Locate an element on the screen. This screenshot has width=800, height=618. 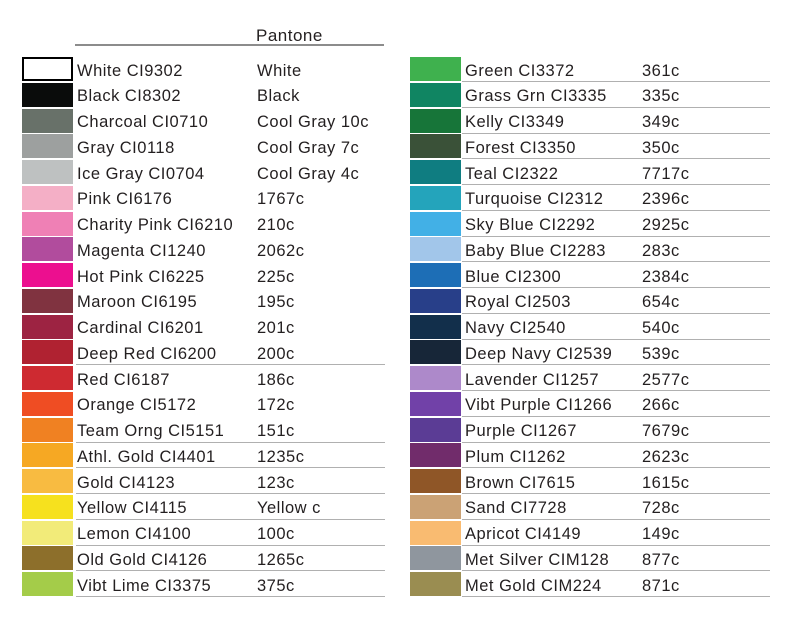
pantone-value: 335c is located at coordinates (661, 96).